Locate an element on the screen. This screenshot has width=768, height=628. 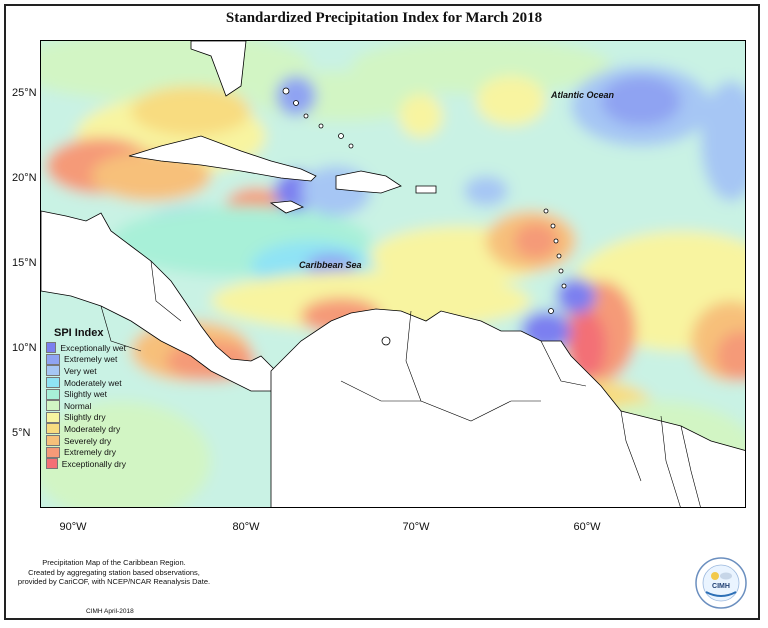
legend-label: Severely dry is located at coordinates (88, 440).